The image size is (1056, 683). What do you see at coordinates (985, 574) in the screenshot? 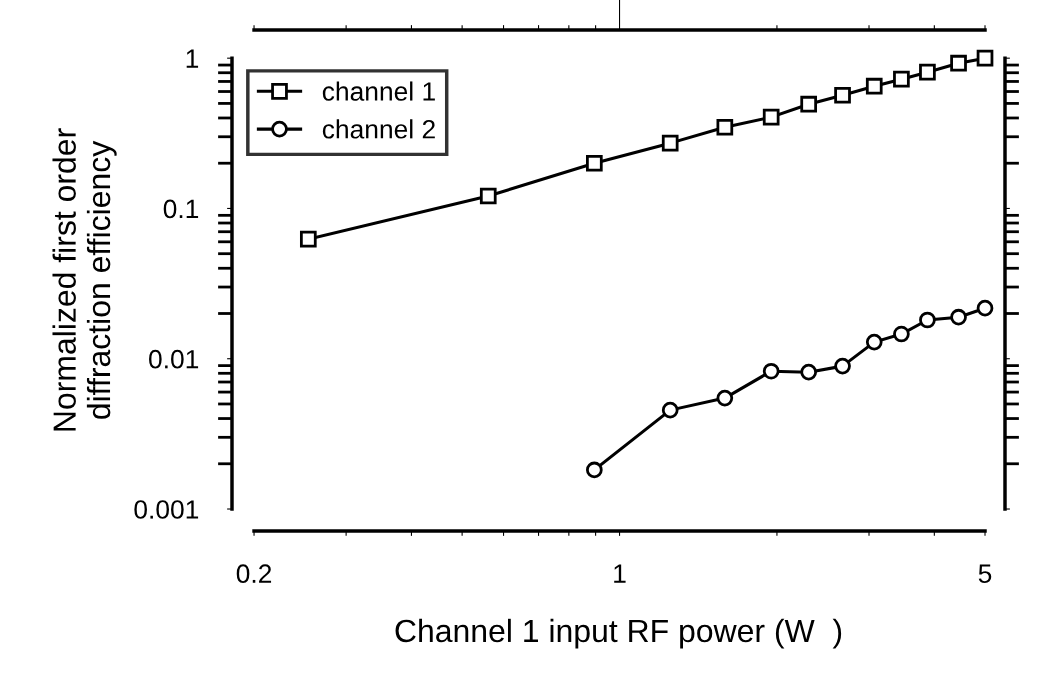
I see `x-tick-label: 5` at bounding box center [985, 574].